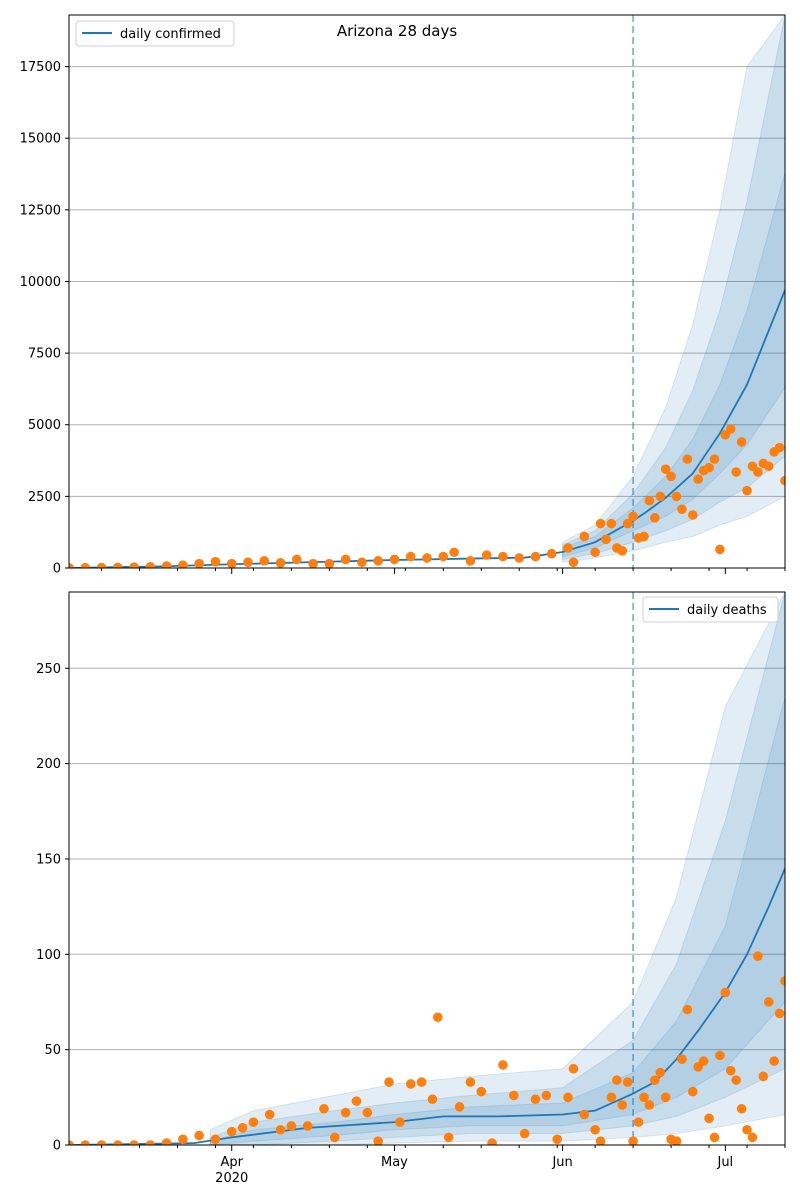  What do you see at coordinates (155, 33) in the screenshot?
I see `legend-confirmed: daily confirmed` at bounding box center [155, 33].